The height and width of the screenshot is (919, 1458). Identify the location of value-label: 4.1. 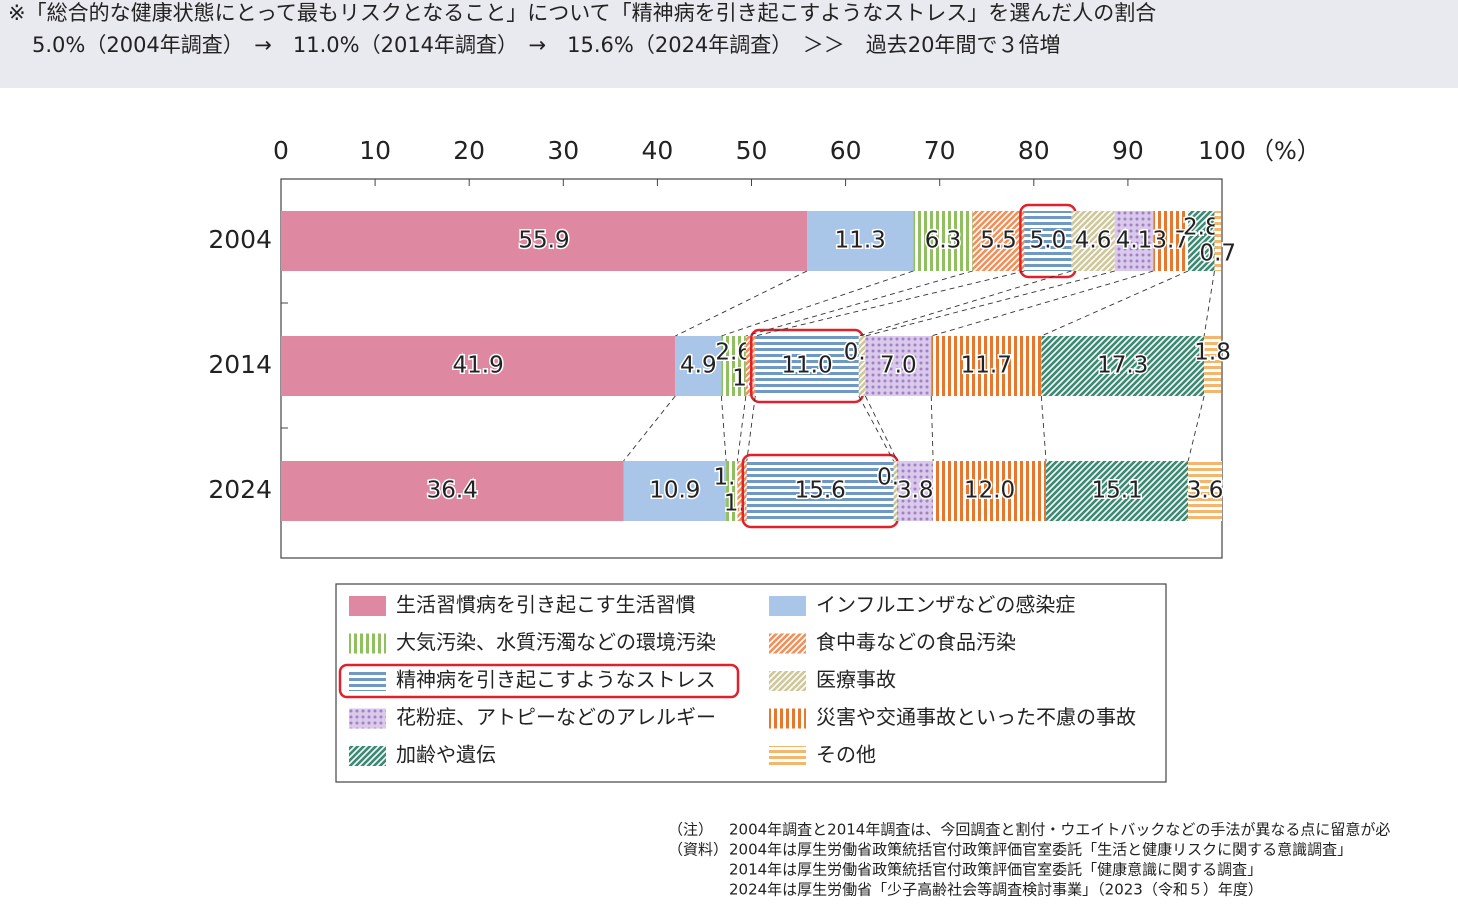
(1134, 241).